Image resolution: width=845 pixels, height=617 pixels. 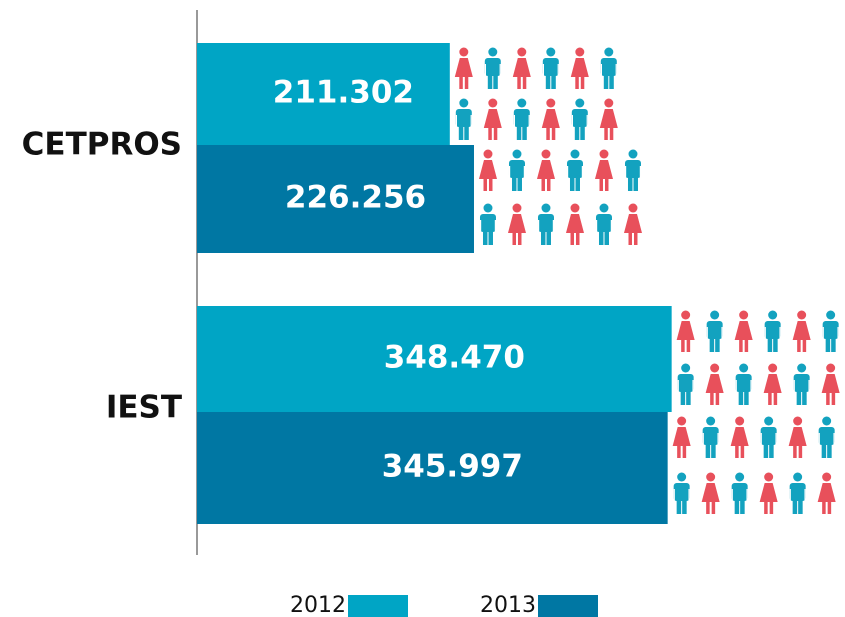 What do you see at coordinates (355, 198) in the screenshot?
I see `value-label: 226.256` at bounding box center [355, 198].